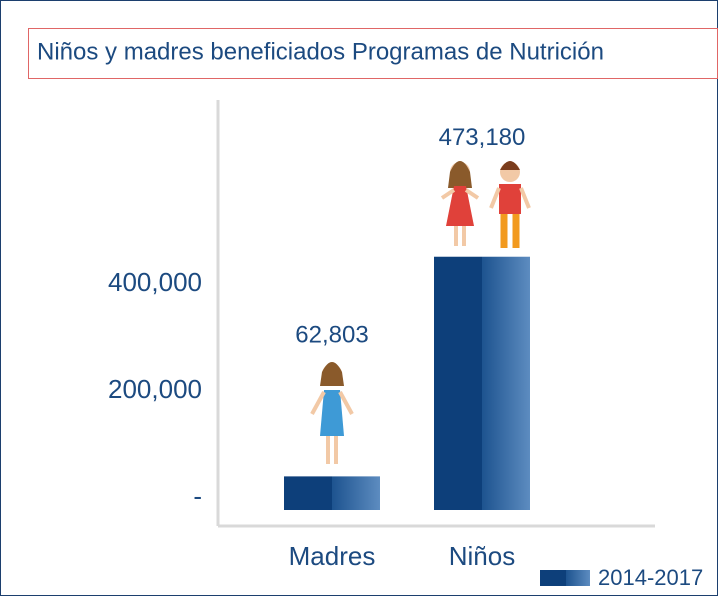 The width and height of the screenshot is (718, 596). I want to click on value-label: 473,180, so click(482, 137).